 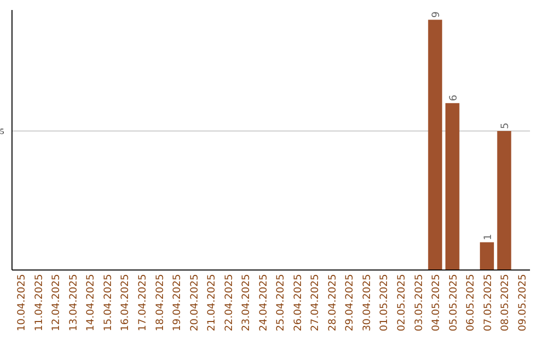 I want to click on x-tick-label: 21.04.2025, so click(x=212, y=303).